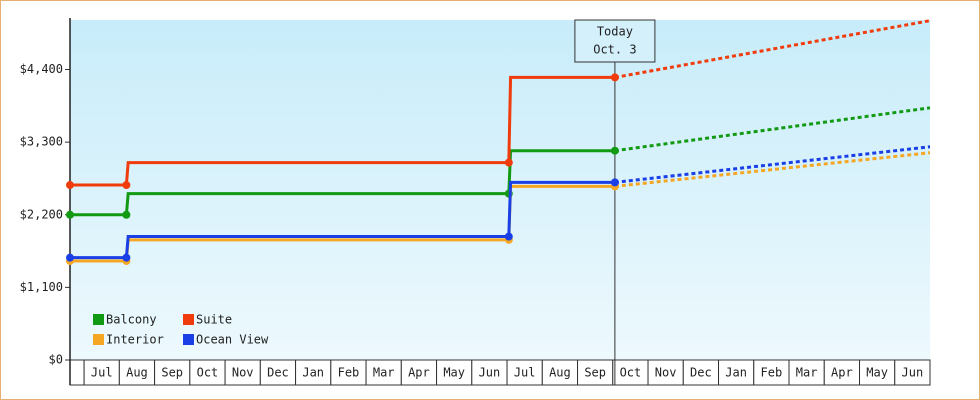 The height and width of the screenshot is (400, 980). I want to click on legend-label: Interior, so click(135, 340).